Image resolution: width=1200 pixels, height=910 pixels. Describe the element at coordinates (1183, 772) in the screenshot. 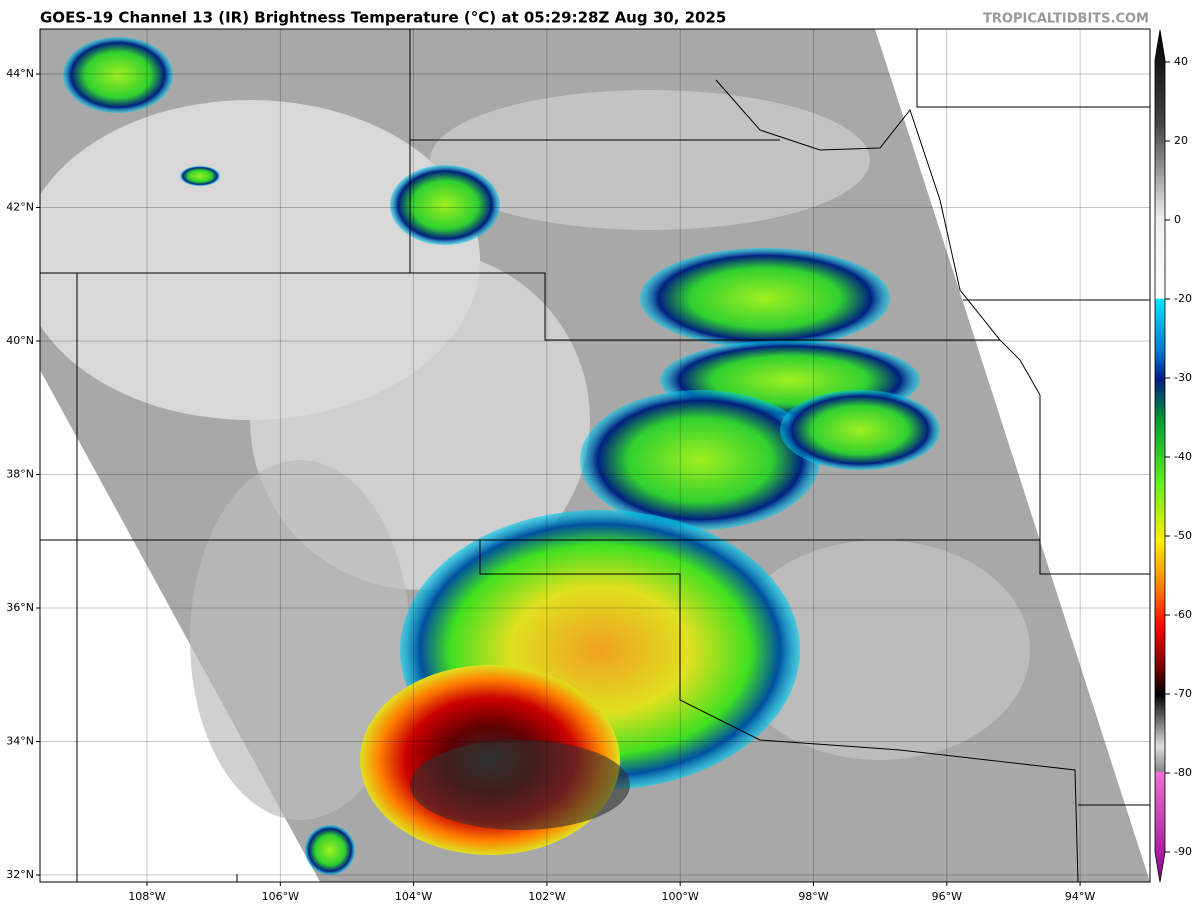

I see `colorbar-tick-label: -80` at that location.